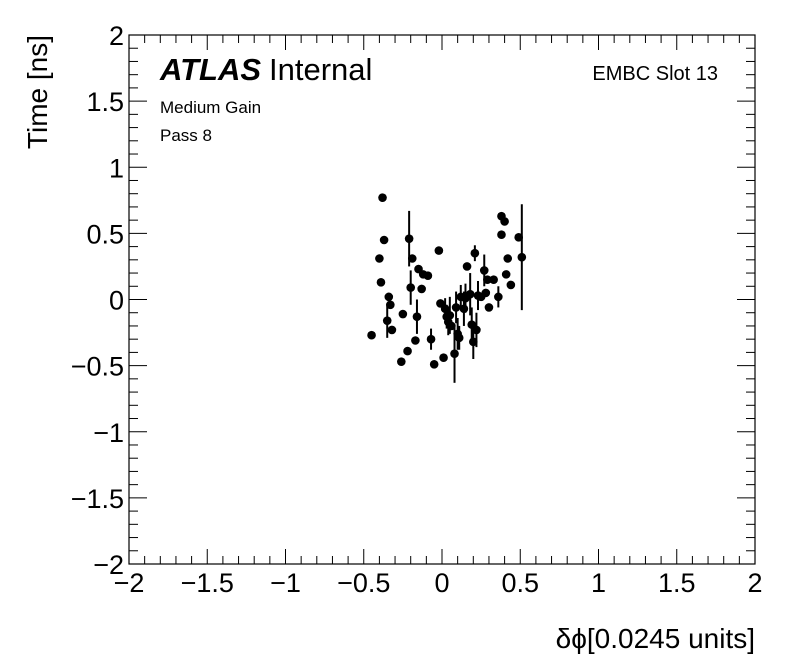  Describe the element at coordinates (447, 281) in the screenshot. I see `data-points` at that location.